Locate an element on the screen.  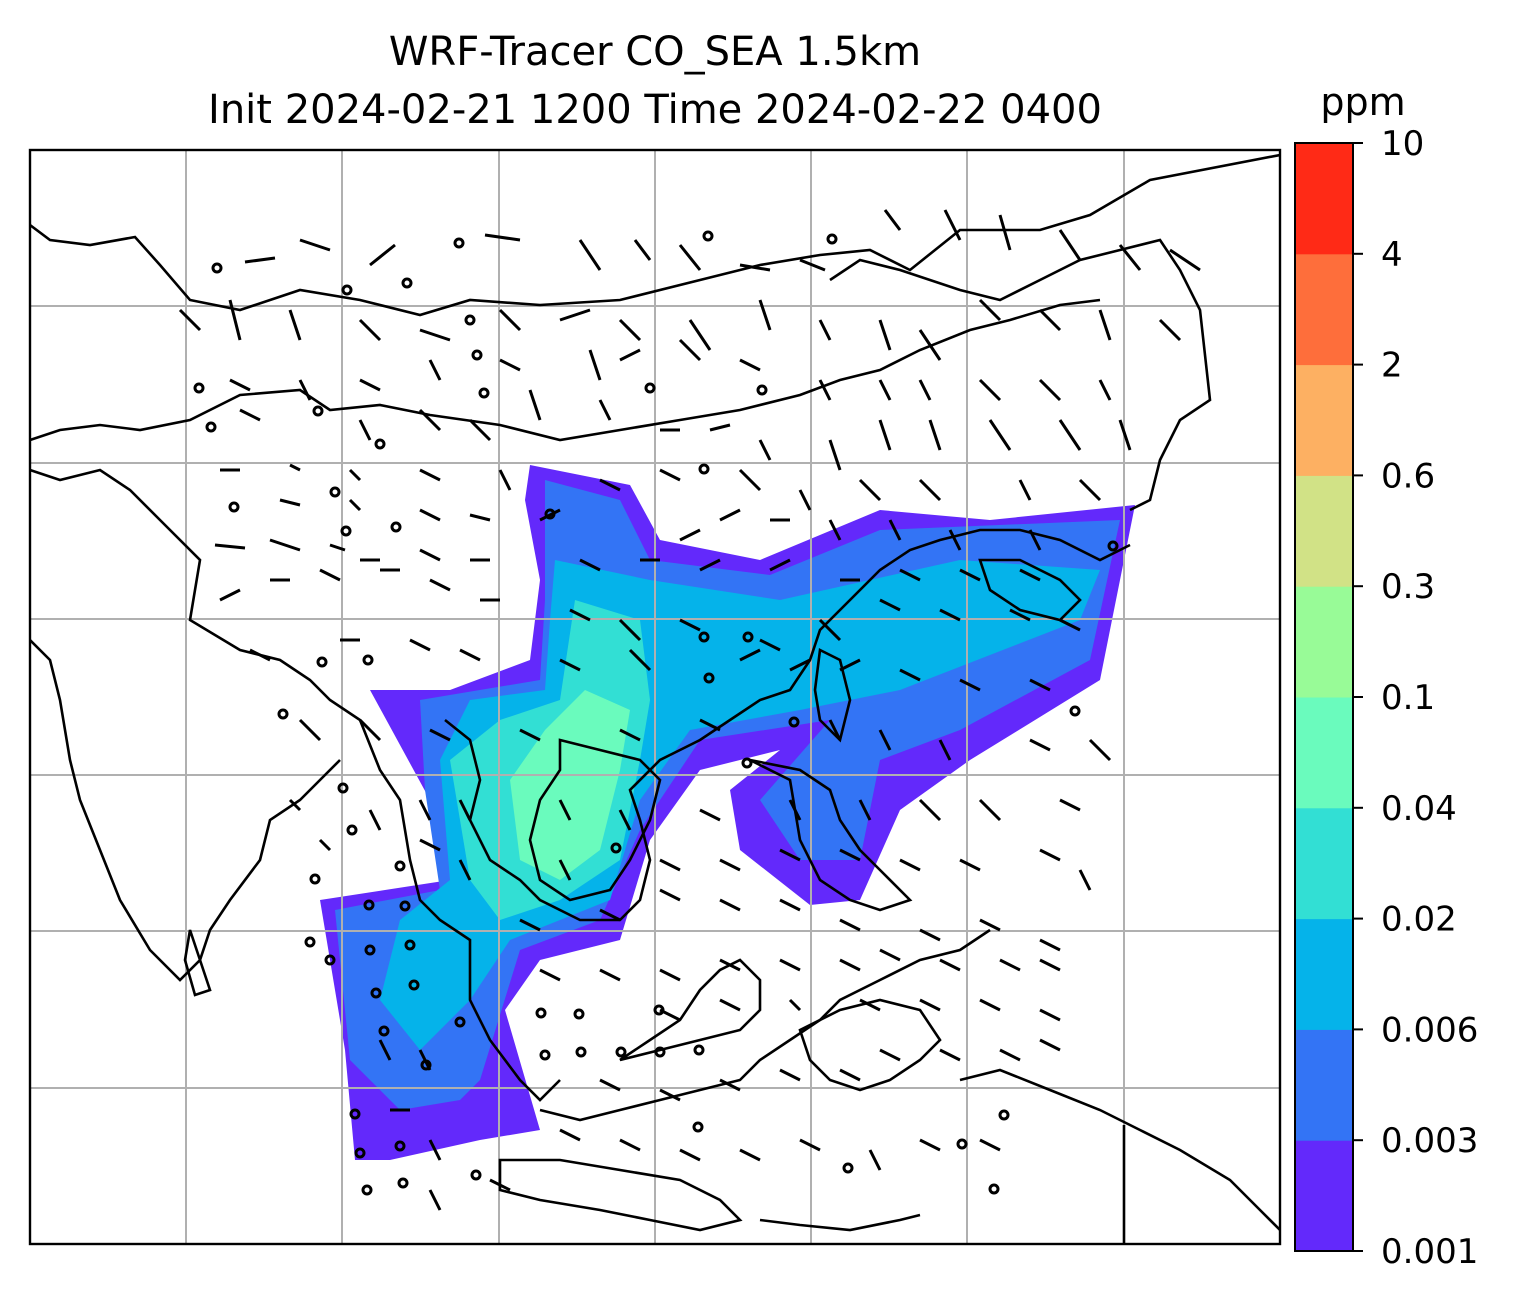
colorbar-tick-label: 0.04 is located at coordinates (1419, 809).